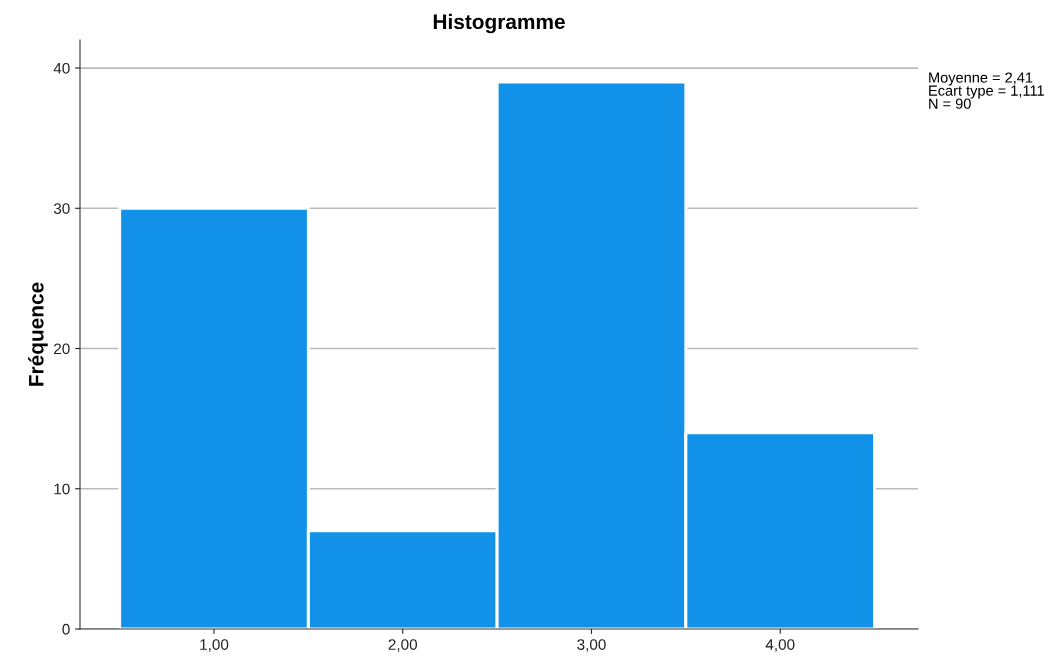  What do you see at coordinates (986, 92) in the screenshot?
I see `text: Ecart type = 1,111` at bounding box center [986, 92].